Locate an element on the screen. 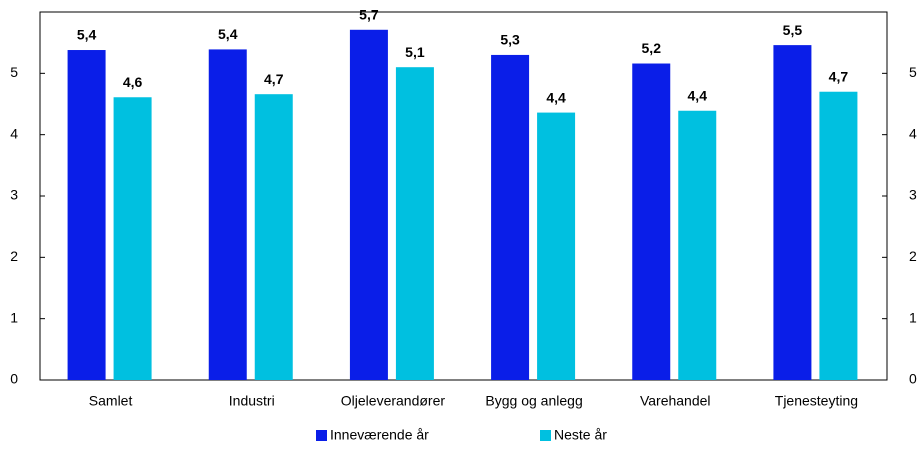  y2-tick-label: 4 is located at coordinates (913, 133).